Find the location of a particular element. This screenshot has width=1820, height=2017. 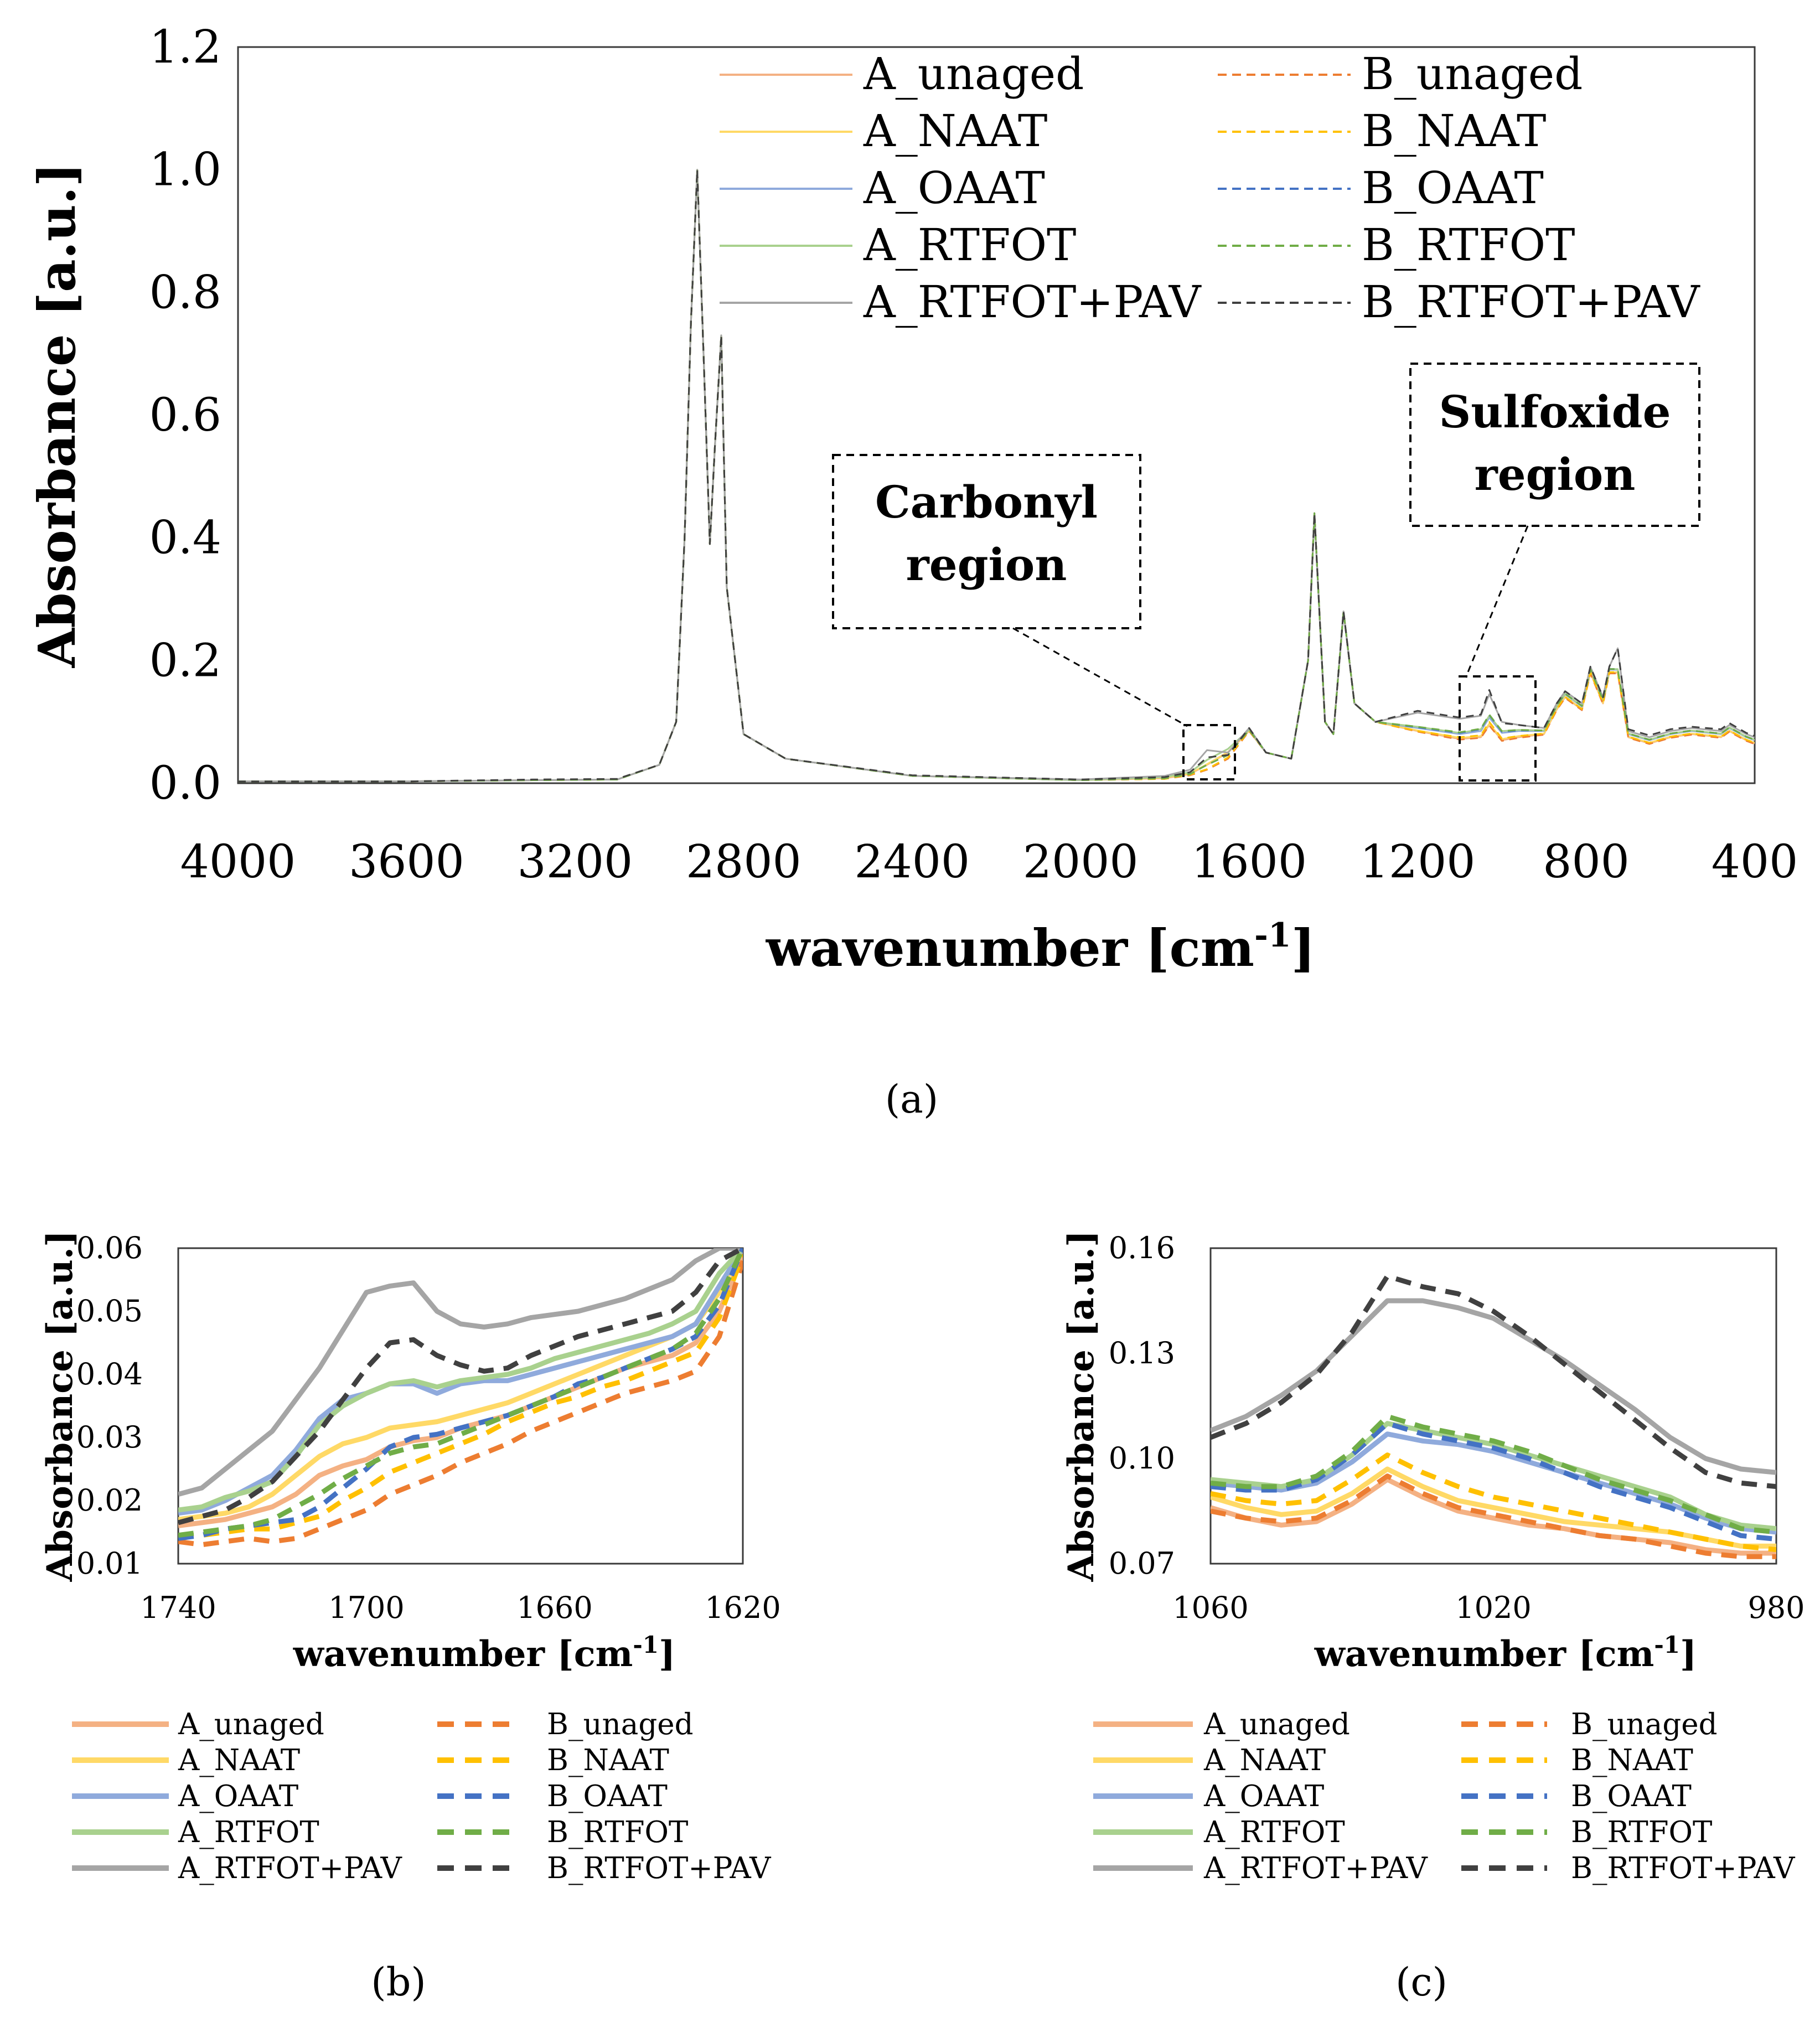

chart-a-ylabel: Absorbance [a.u.] is located at coordinates (57, 415).